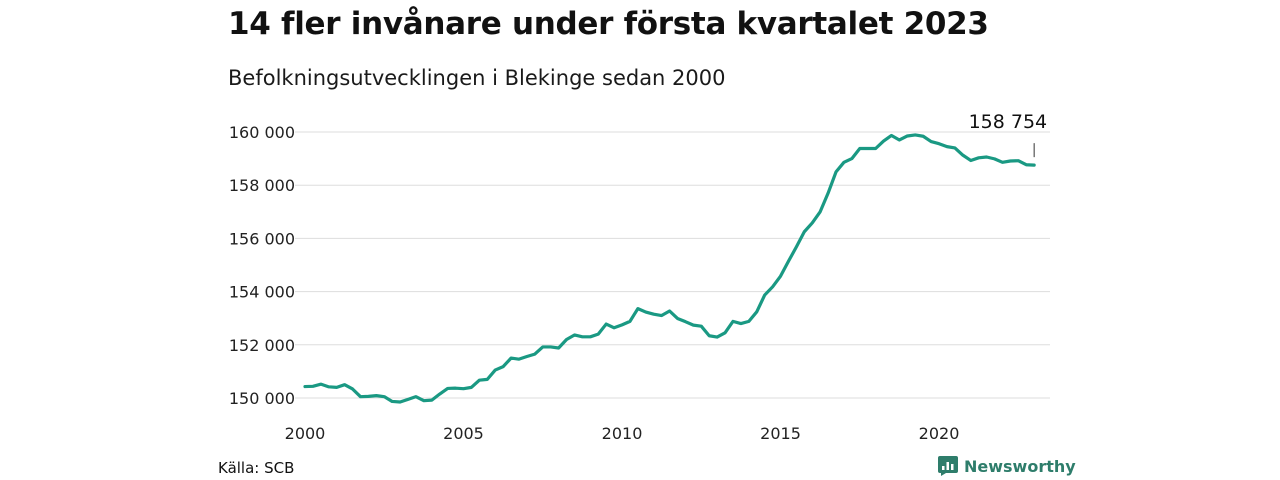 The height and width of the screenshot is (480, 1280). Describe the element at coordinates (262, 398) in the screenshot. I see `y-tick-label: 150 000` at that location.